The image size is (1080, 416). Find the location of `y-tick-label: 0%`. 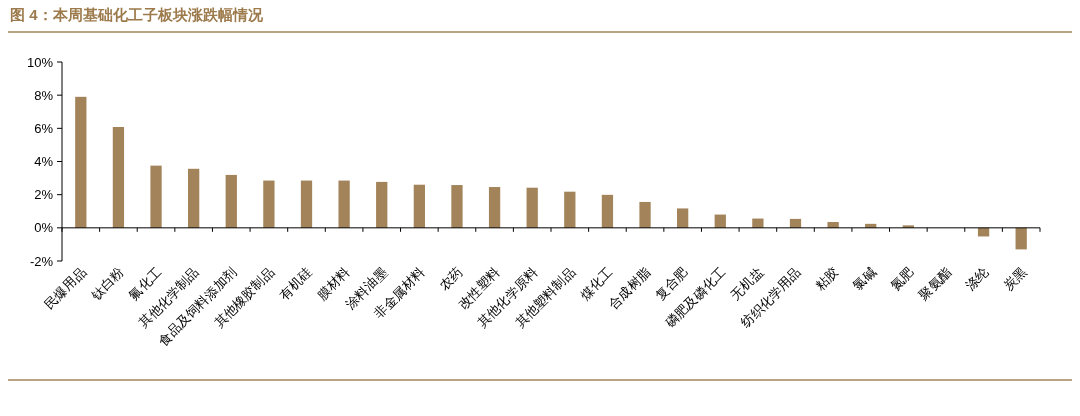

y-tick-label: 0% is located at coordinates (44, 228).